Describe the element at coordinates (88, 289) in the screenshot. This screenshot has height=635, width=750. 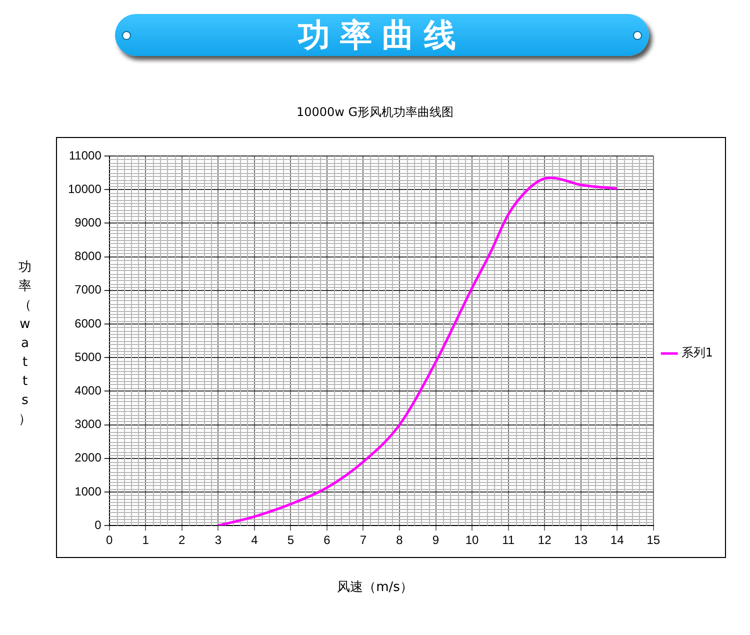
I see `y-tick-label: 7000` at that location.